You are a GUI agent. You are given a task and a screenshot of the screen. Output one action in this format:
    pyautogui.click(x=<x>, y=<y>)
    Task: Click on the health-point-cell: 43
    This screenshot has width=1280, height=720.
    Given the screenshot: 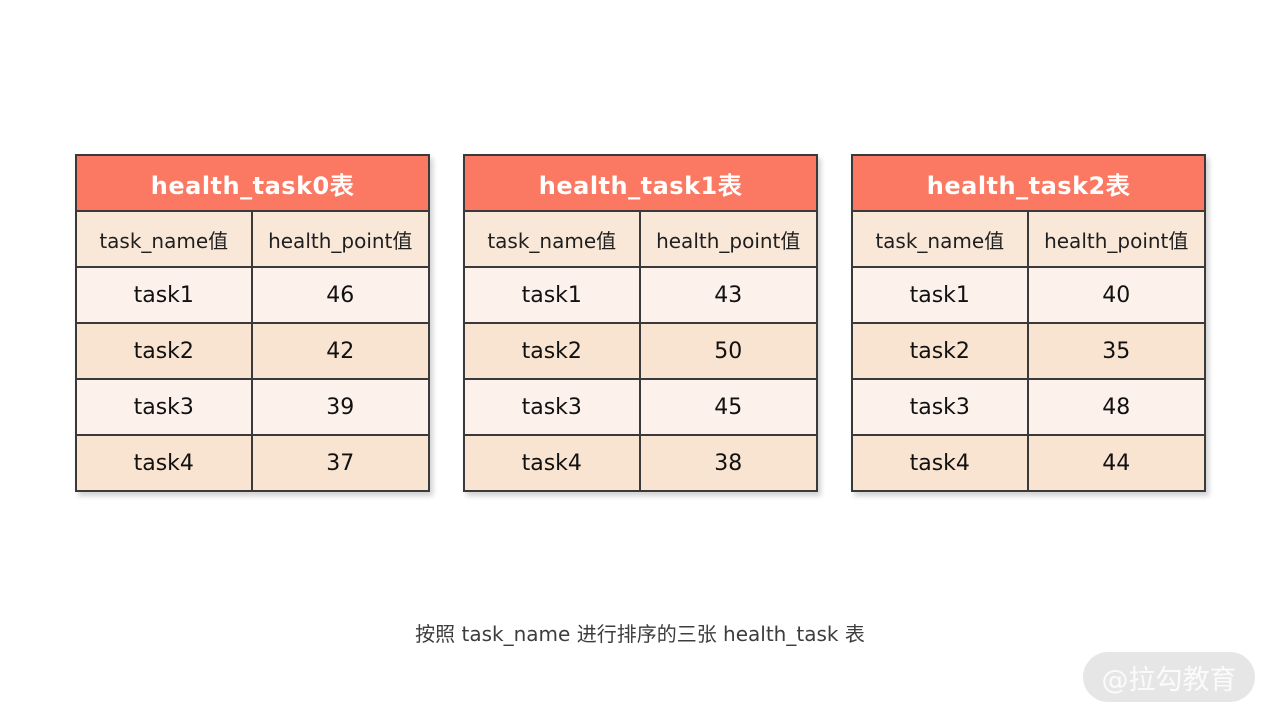 What is the action you would take?
    pyautogui.click(x=728, y=295)
    